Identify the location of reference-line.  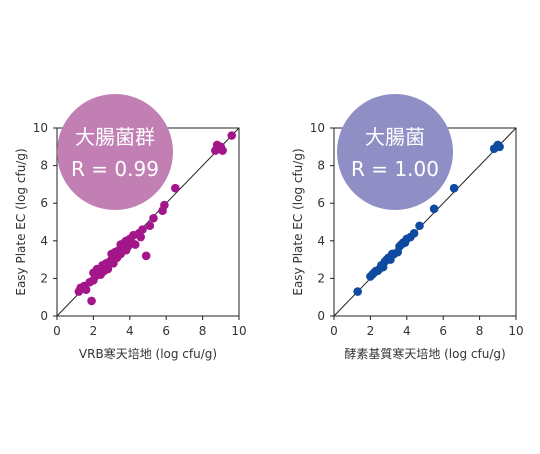
(425, 222).